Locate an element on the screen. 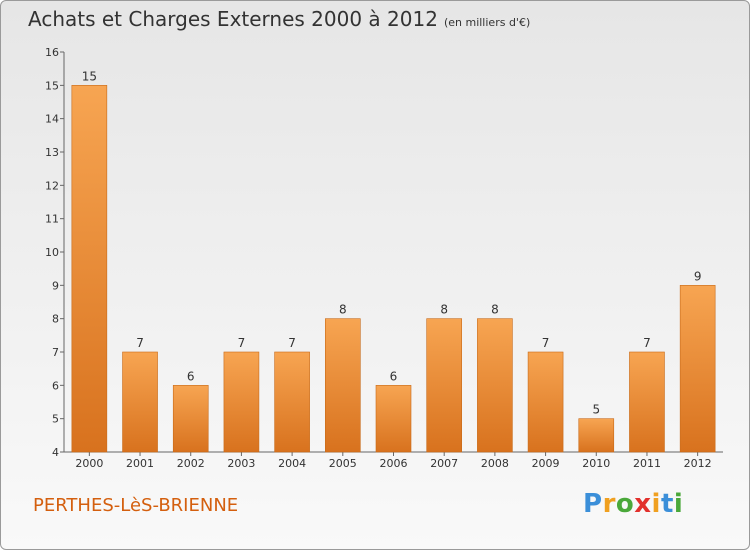  y-tick-label: 7 is located at coordinates (55, 352).